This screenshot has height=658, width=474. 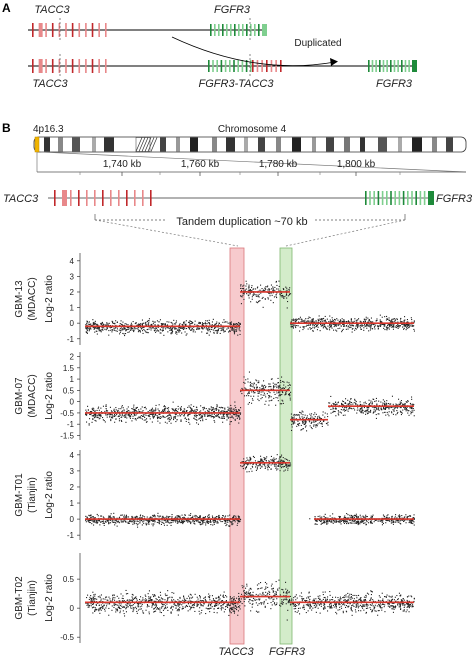 What do you see at coordinates (32, 598) in the screenshot?
I see `cnv-source-label: (Tianjin)` at bounding box center [32, 598].